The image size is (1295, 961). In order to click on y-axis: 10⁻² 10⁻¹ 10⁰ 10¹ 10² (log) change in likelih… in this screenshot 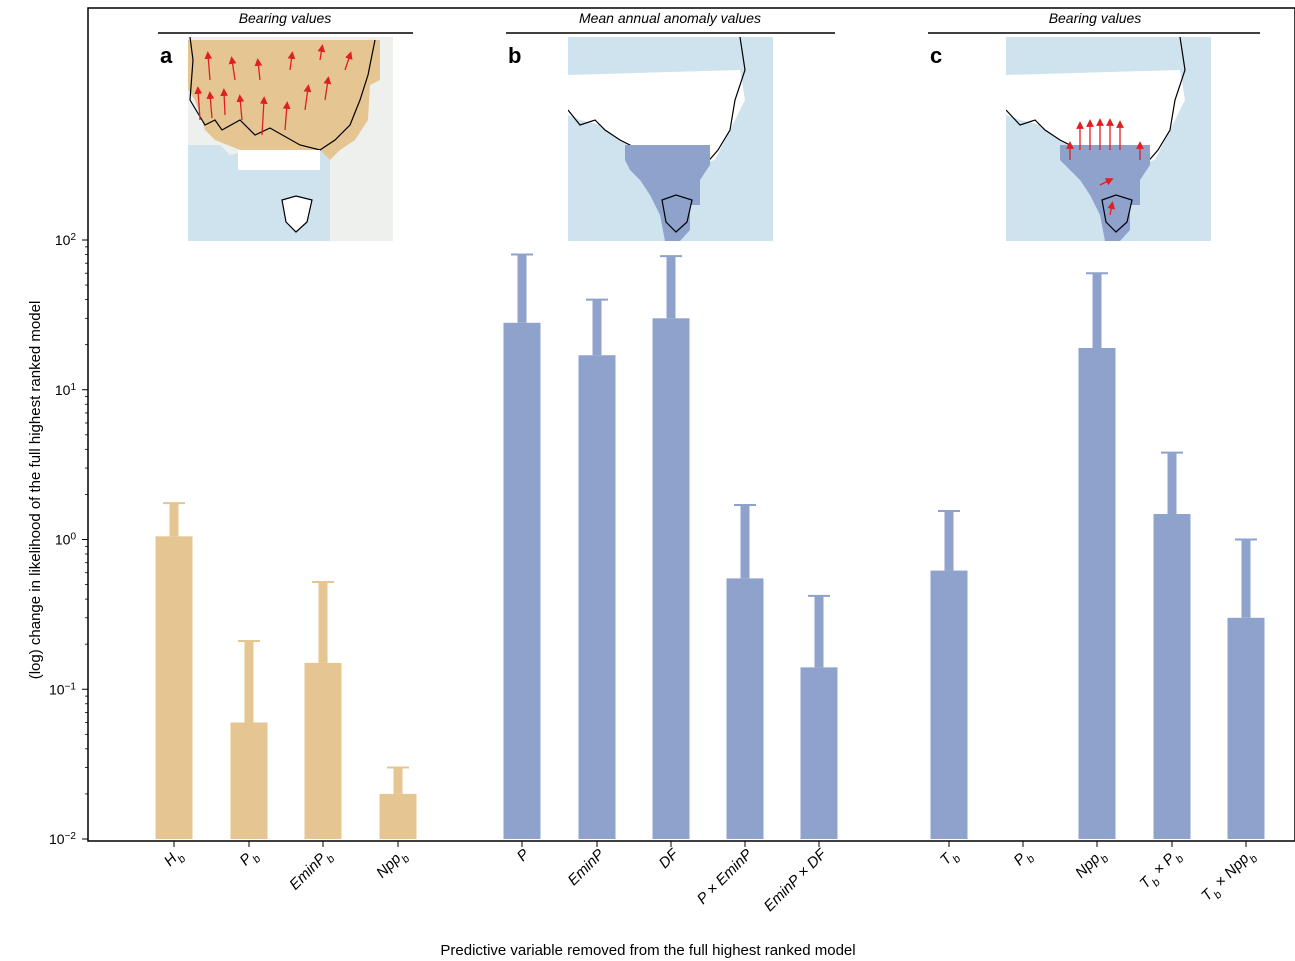, I will do `click(57, 540)`.